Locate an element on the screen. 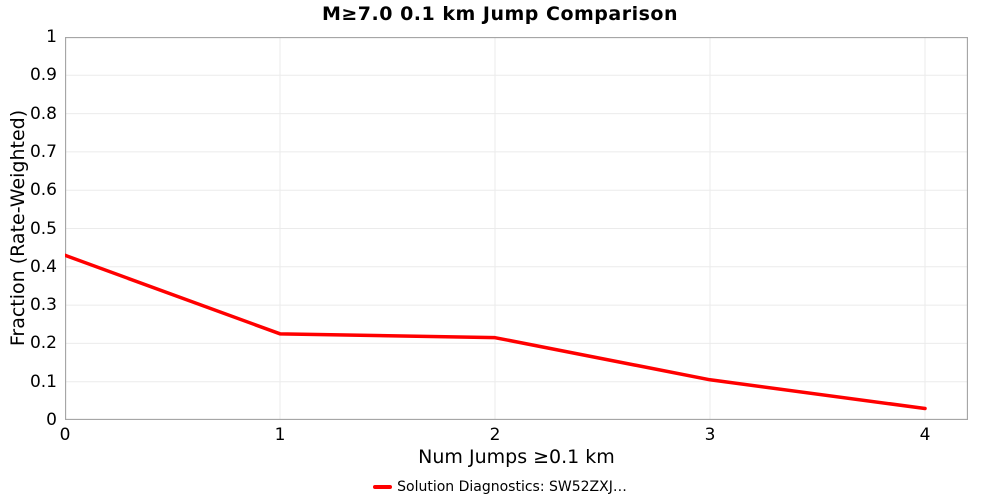 The width and height of the screenshot is (1000, 500). x-tick-label: 0 is located at coordinates (65, 435).